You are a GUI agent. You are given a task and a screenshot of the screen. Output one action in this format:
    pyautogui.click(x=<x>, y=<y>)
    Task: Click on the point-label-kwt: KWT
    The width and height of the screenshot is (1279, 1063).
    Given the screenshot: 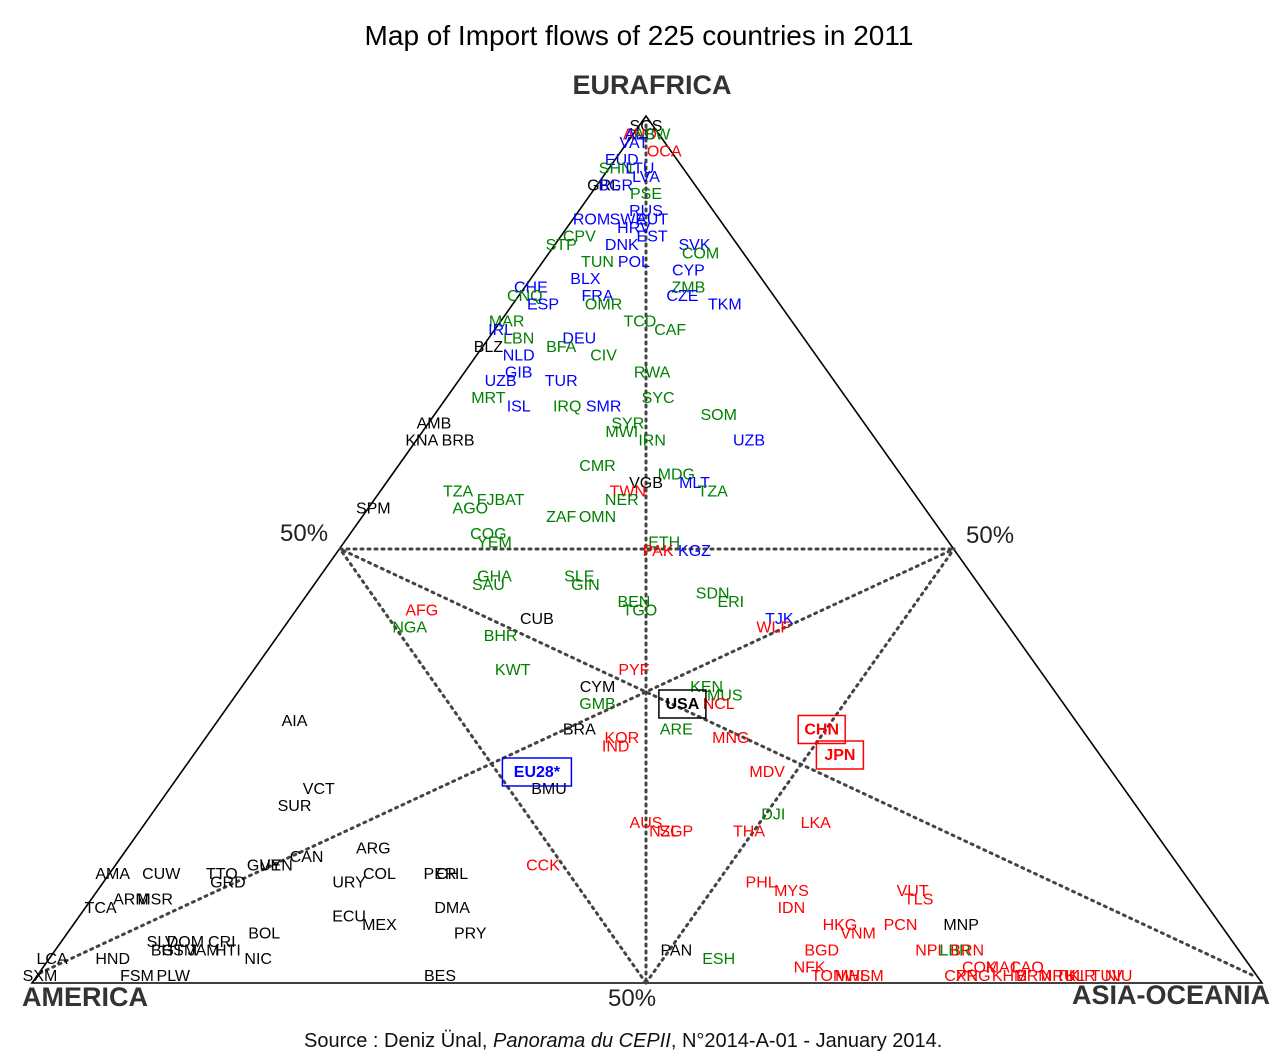 What is the action you would take?
    pyautogui.click(x=513, y=670)
    